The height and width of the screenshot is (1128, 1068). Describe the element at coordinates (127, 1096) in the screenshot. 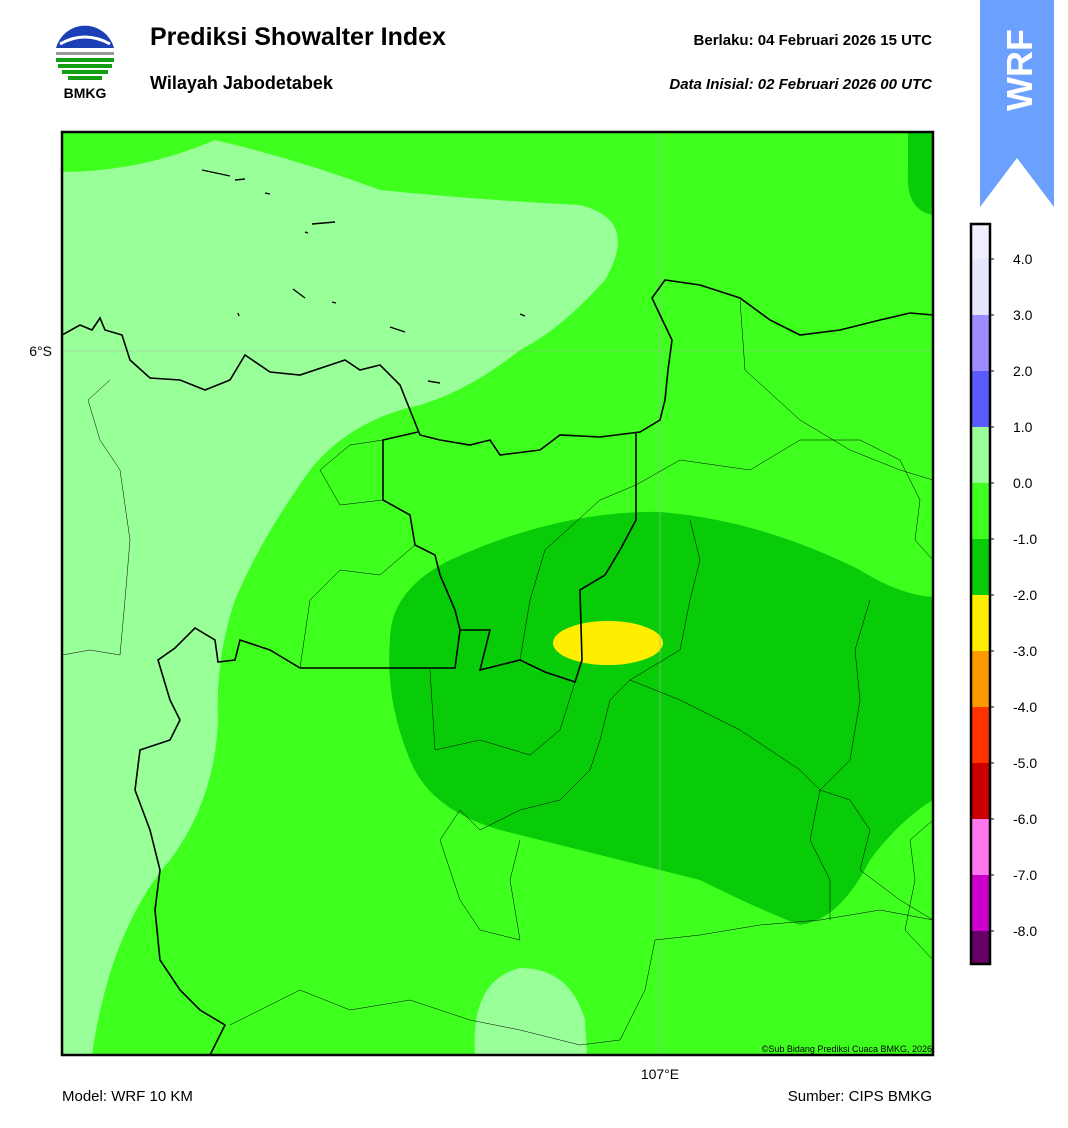

I see `footer-model: Model: WRF 10 KM` at that location.